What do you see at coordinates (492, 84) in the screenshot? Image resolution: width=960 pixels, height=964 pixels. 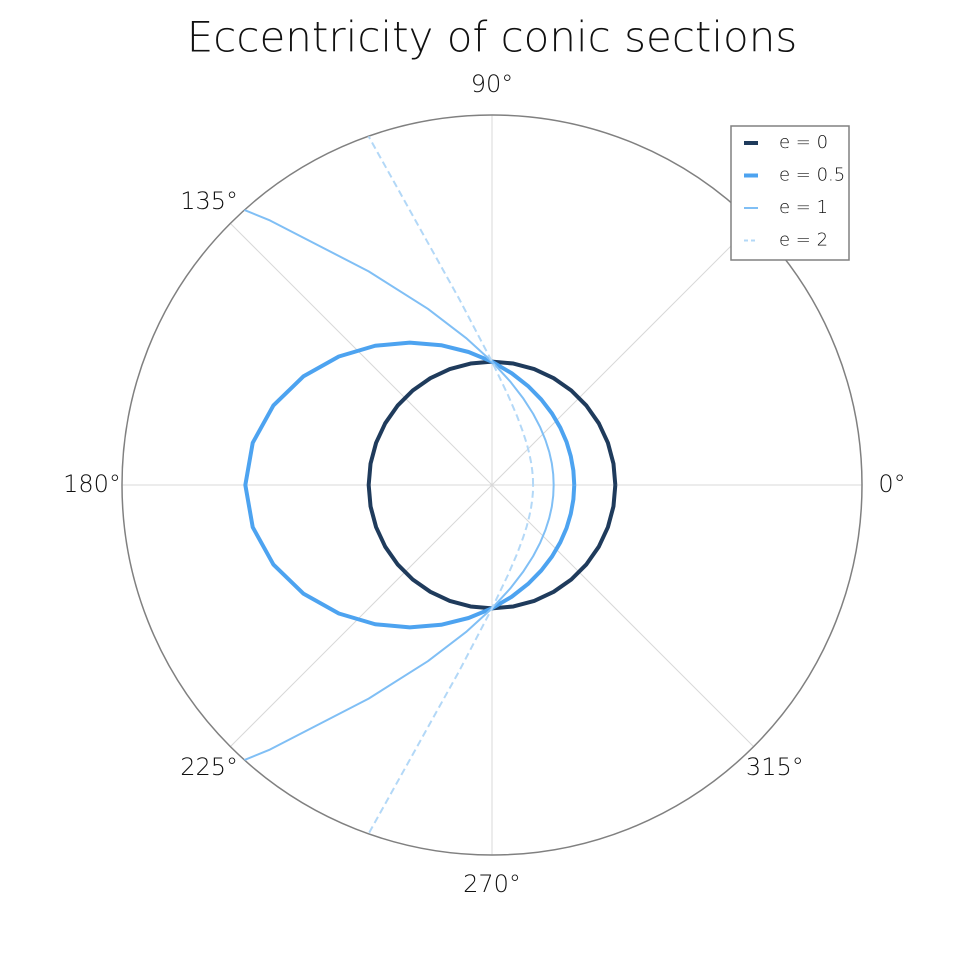 I see `theta-tick-label: 90°` at bounding box center [492, 84].